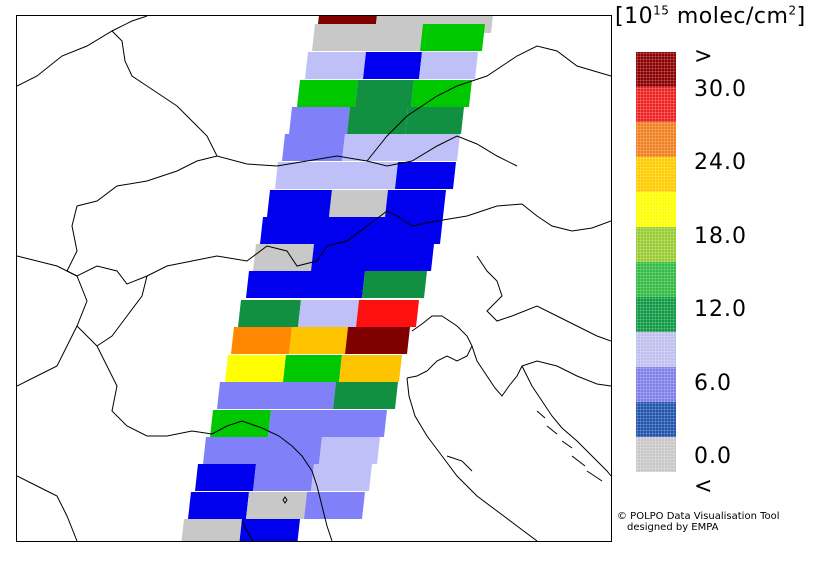 The height and width of the screenshot is (566, 813). I want to click on border-austria-italy, so click(511, 217).